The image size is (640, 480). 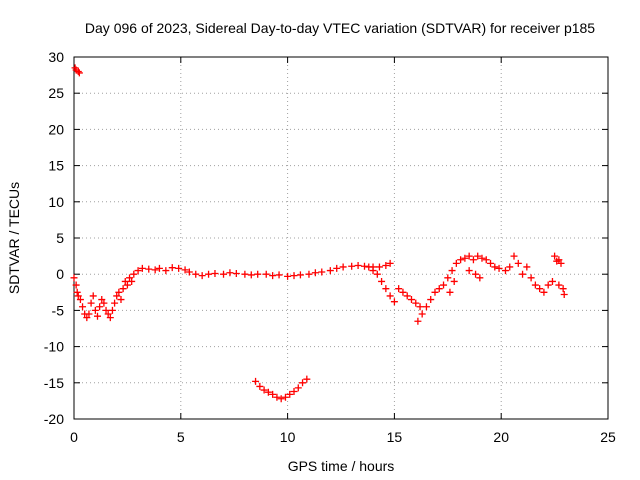 I want to click on y-tick-label: -10, so click(x=54, y=347).